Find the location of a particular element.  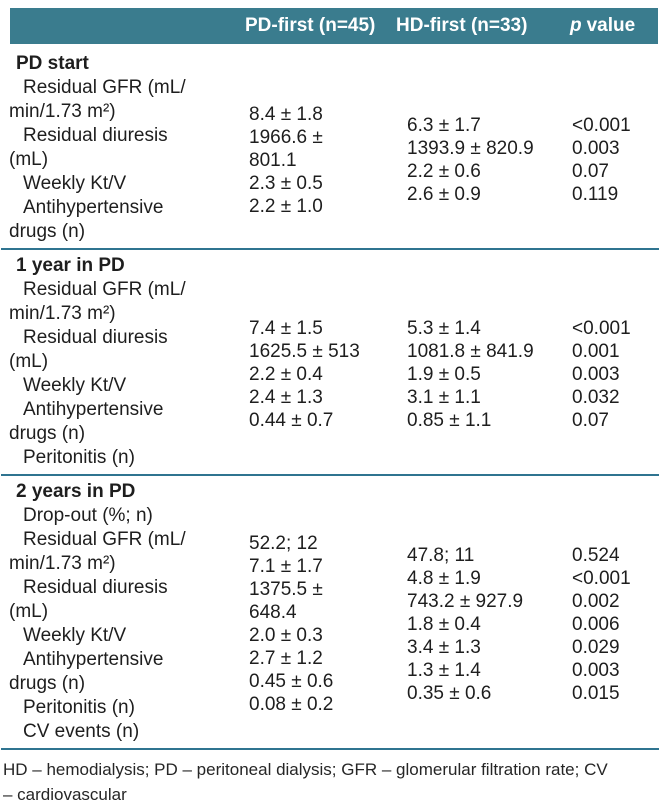

section-title: 2 years in PD is located at coordinates (76, 491).